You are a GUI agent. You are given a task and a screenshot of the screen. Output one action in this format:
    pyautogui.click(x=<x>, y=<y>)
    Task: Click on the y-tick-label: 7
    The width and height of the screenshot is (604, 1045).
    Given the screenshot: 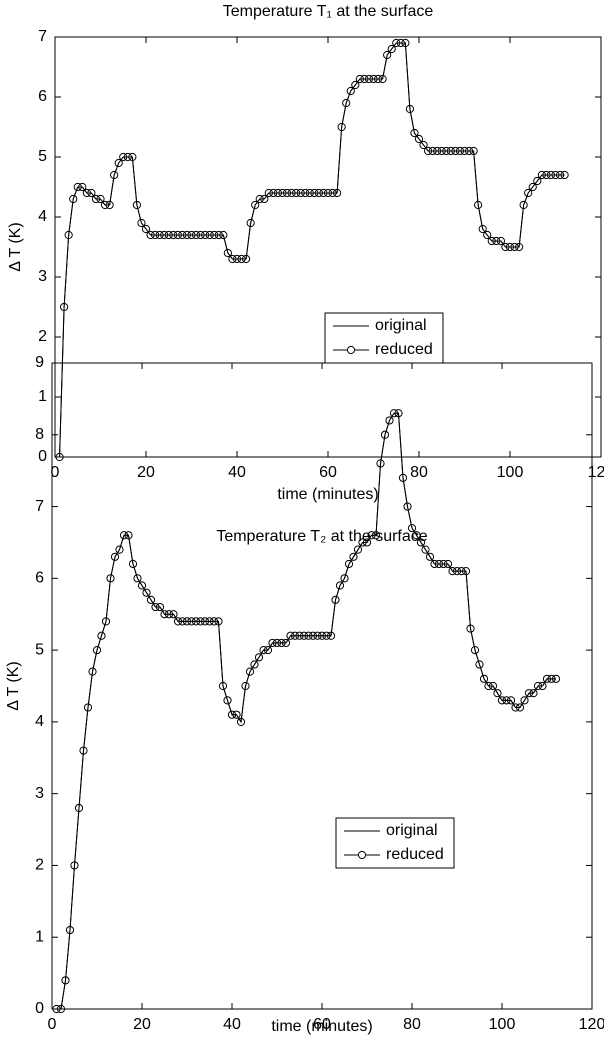 What is the action you would take?
    pyautogui.click(x=39, y=506)
    